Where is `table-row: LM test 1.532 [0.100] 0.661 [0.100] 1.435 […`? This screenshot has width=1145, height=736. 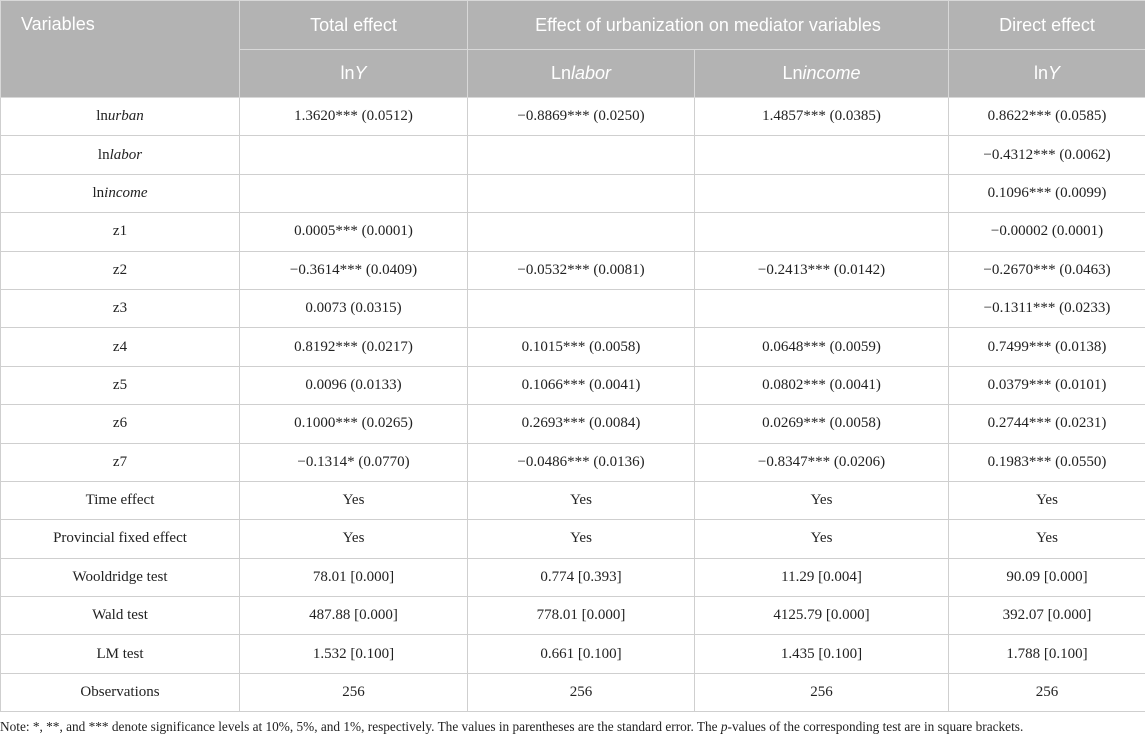 table-row: LM test 1.532 [0.100] 0.661 [0.100] 1.435 [… is located at coordinates (572, 654).